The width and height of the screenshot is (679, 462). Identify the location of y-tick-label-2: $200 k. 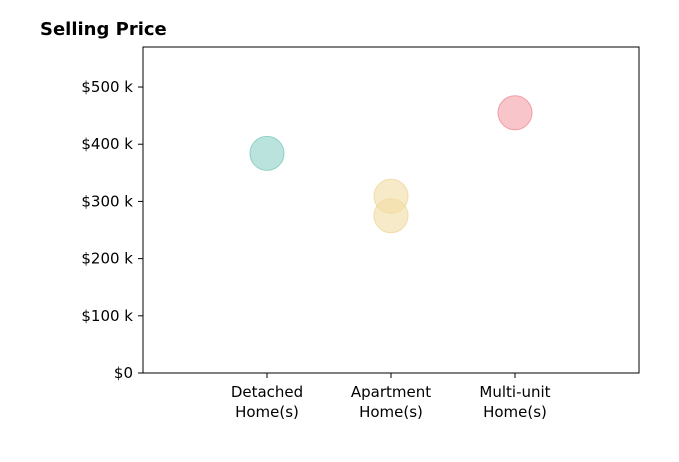
(107, 259).